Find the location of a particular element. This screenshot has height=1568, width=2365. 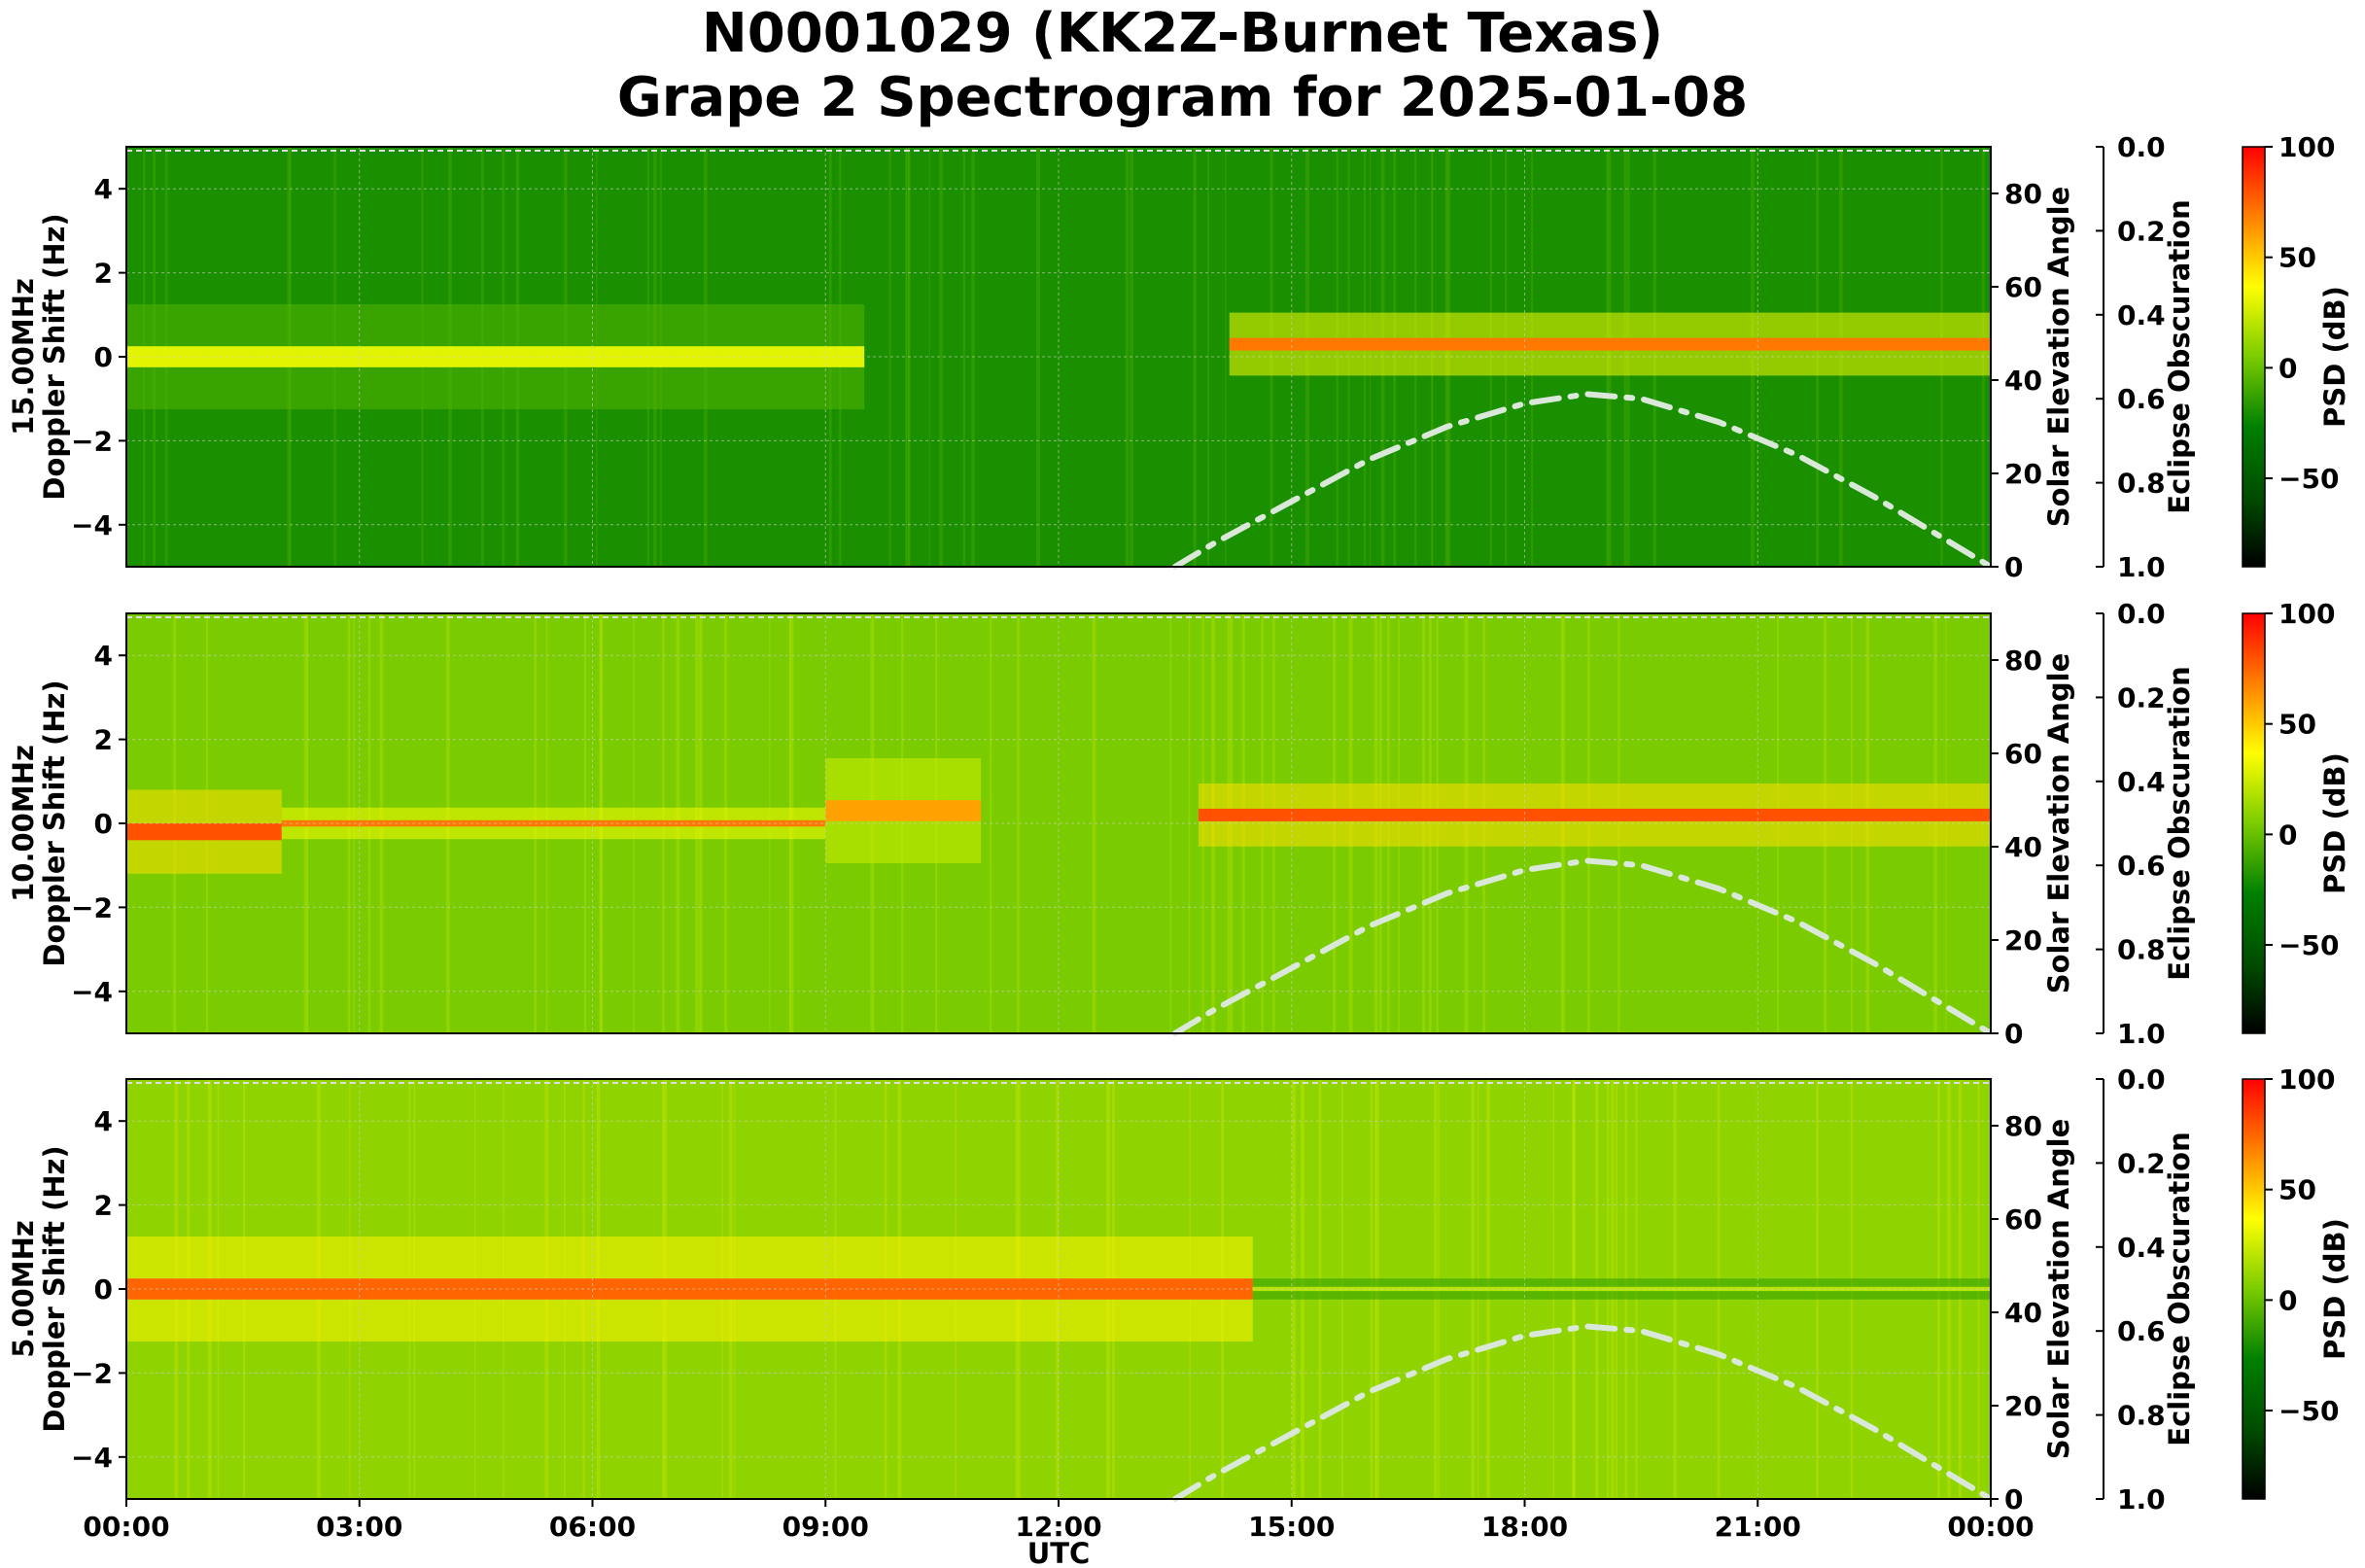

x-tick-label: 18:00 is located at coordinates (1524, 1527).